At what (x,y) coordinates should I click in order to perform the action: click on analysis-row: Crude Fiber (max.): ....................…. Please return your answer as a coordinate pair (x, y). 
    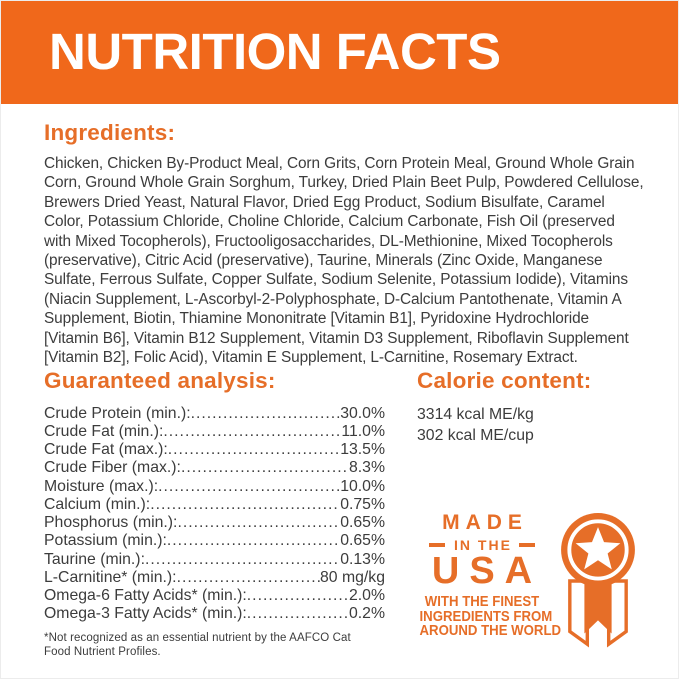
    Looking at the image, I should click on (214, 468).